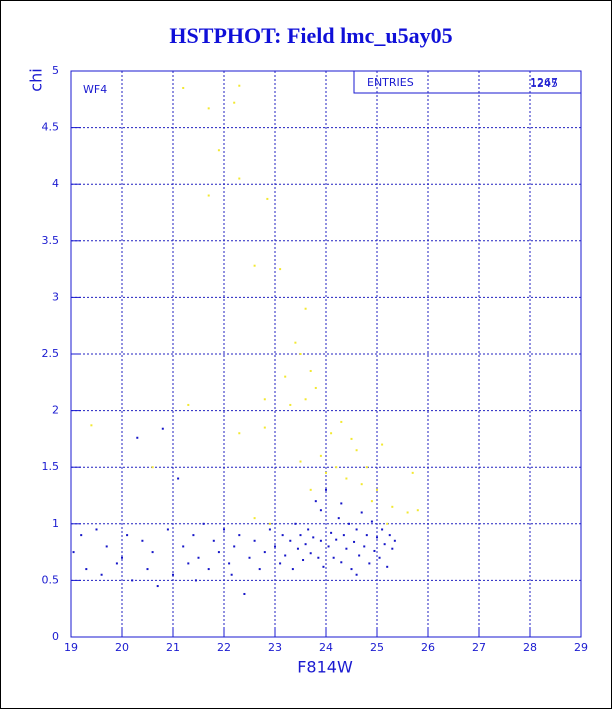  I want to click on x-tick-label: 25, so click(377, 647).